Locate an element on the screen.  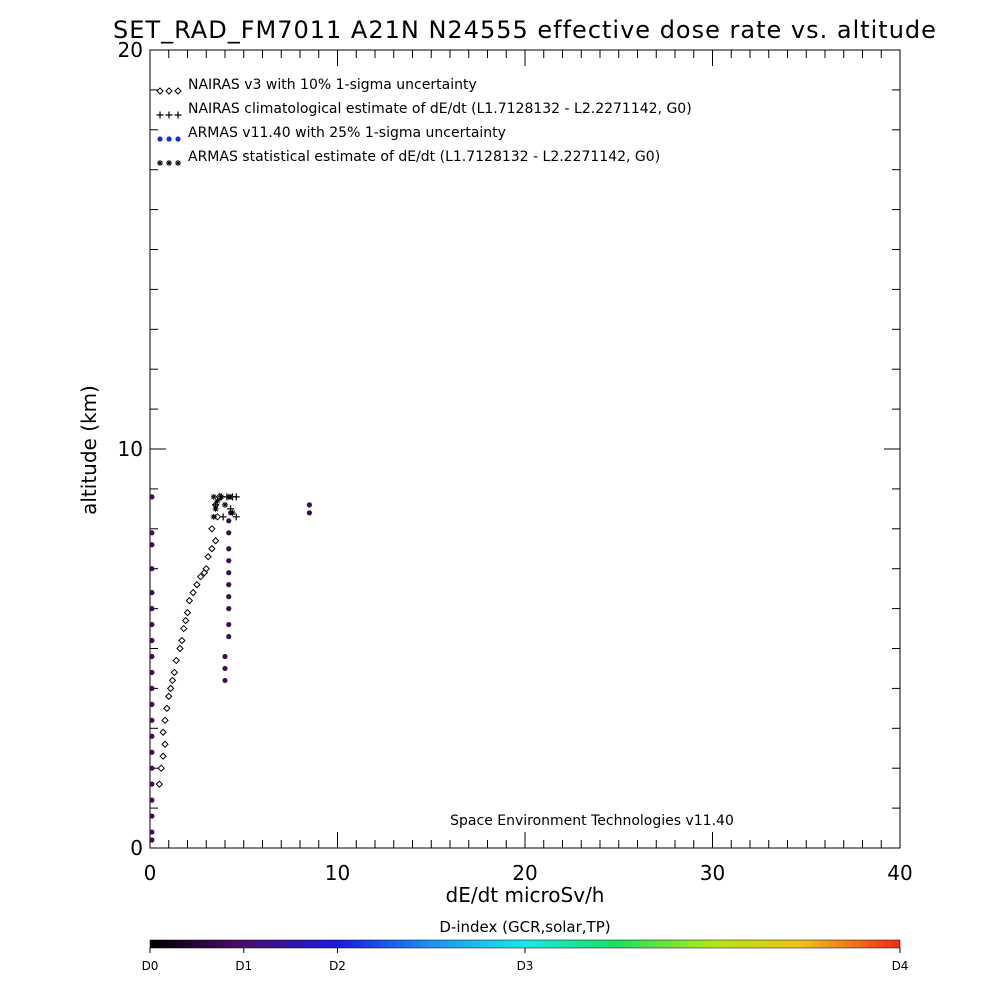
y-tick-label: 0 is located at coordinates (136, 848).